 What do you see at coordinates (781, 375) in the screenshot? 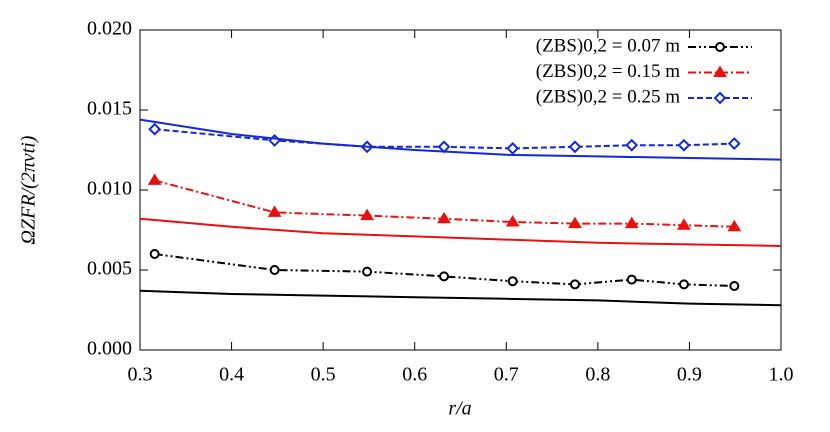
I see `x-tick-label: 1.0` at bounding box center [781, 375].